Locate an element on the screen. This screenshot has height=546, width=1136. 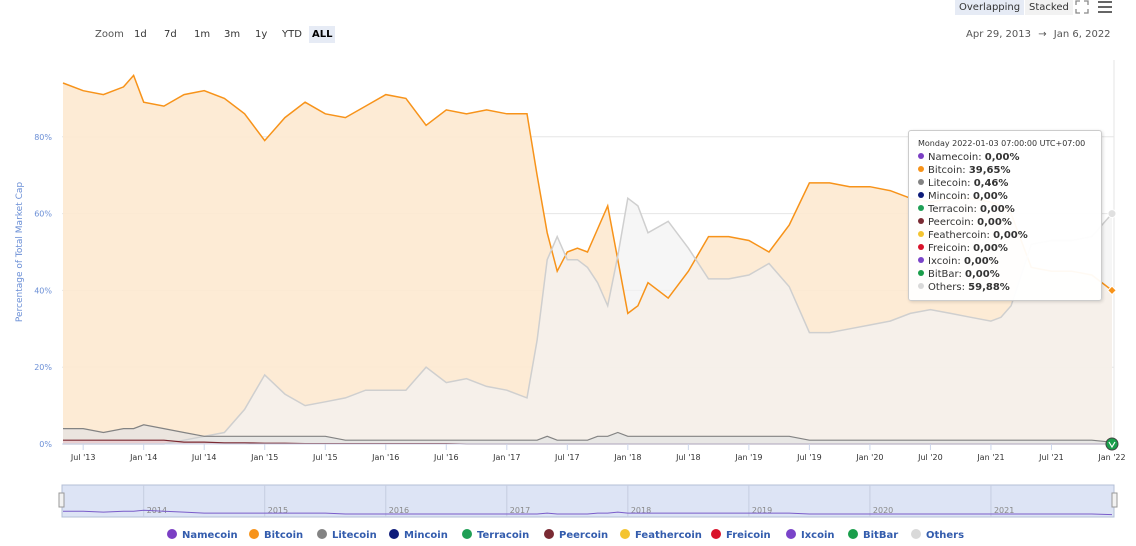
line-litecoin is located at coordinates (588, 433).